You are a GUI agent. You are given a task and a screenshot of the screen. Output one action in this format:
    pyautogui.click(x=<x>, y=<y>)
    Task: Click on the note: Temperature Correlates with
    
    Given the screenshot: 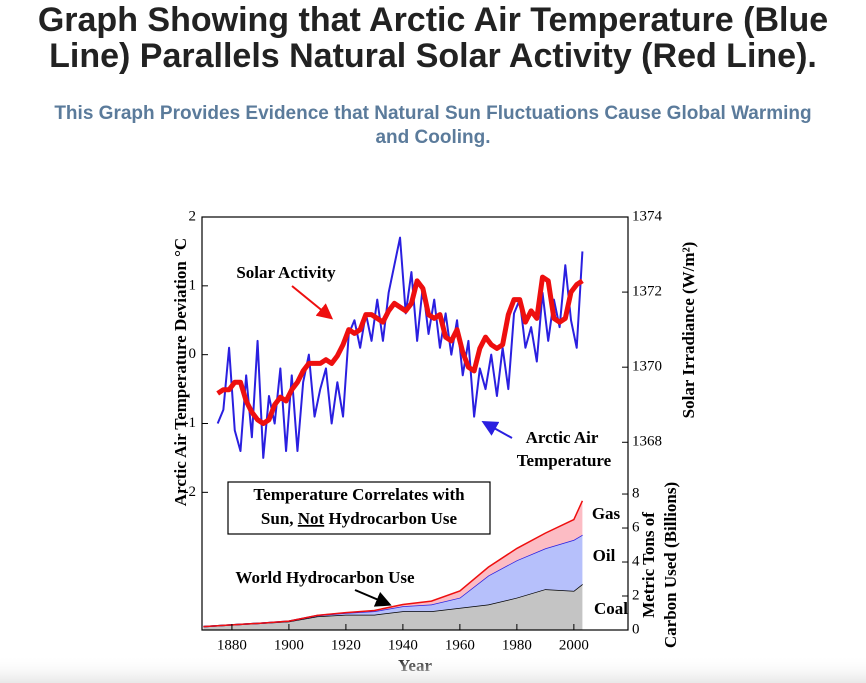 What is the action you would take?
    pyautogui.click(x=359, y=494)
    